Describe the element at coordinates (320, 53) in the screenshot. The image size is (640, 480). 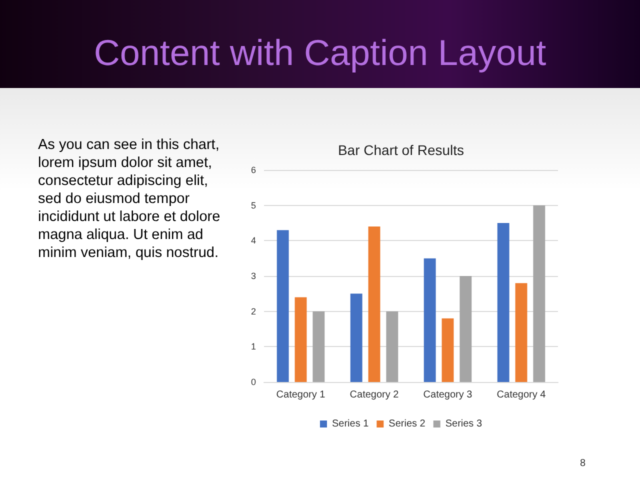
I see `text: Content with Caption Layout` at that location.